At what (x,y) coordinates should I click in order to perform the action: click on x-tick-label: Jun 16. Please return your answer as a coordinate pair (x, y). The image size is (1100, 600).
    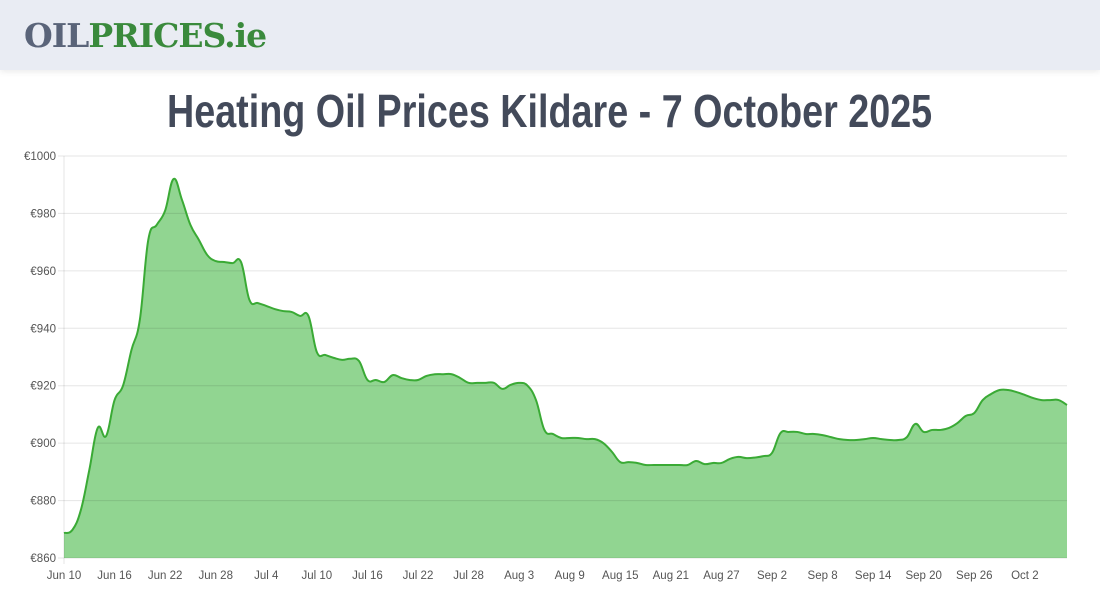
    Looking at the image, I should click on (114, 576).